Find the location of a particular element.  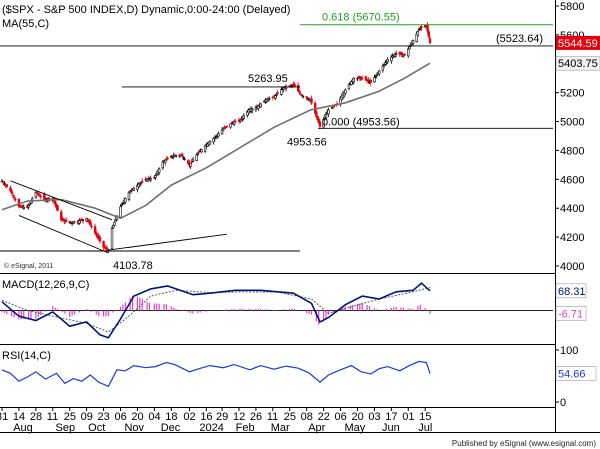

ma-label: MA(55,C) is located at coordinates (25, 24).